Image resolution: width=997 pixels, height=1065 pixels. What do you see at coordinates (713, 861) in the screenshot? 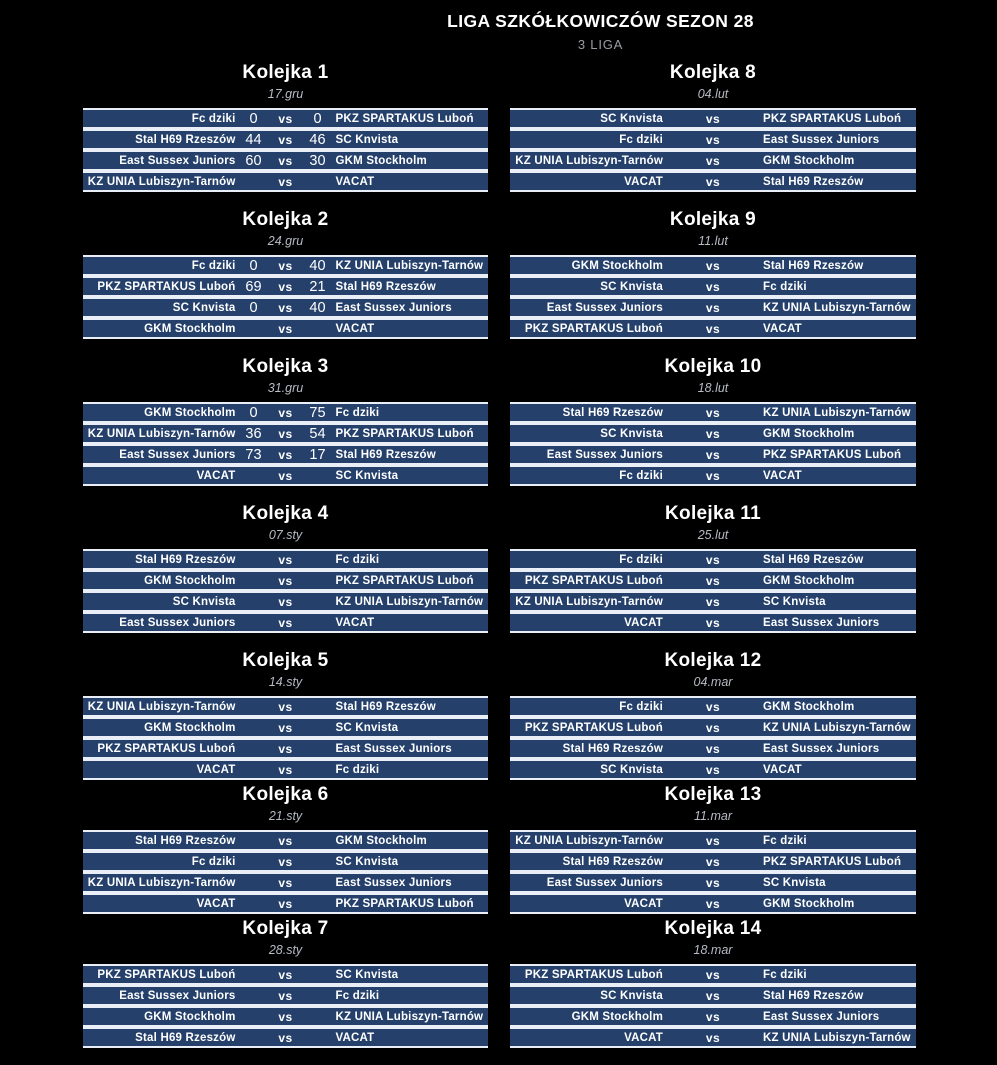
I see `match-row: Stal H69 Rzeszów vs PKŻ SPARTAKUS Luboń` at bounding box center [713, 861].